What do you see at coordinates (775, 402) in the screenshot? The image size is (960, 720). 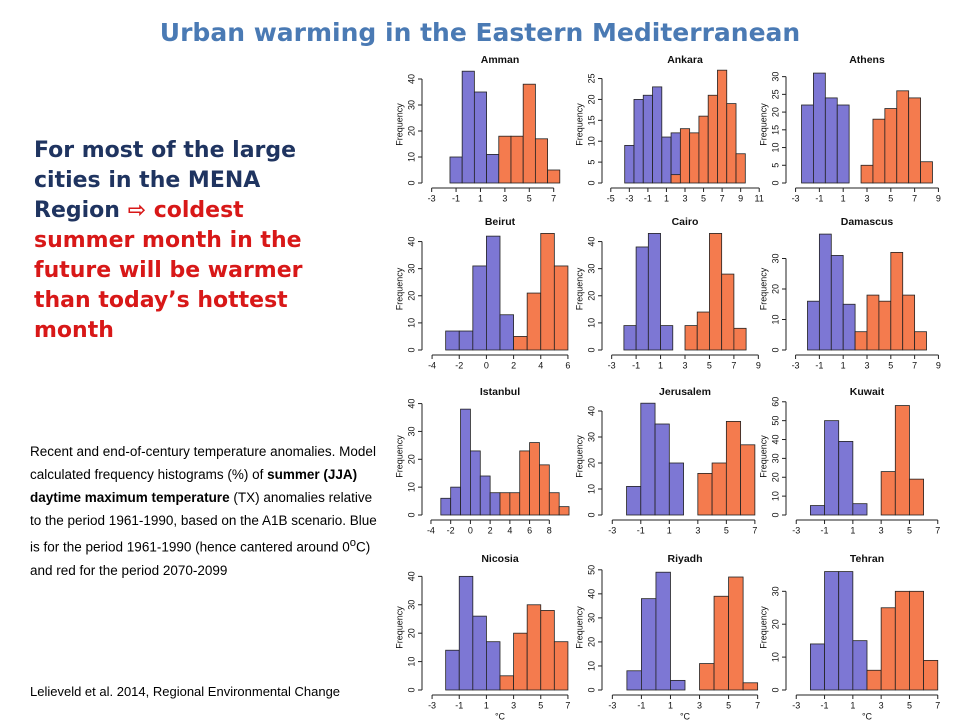 I see `y-tick-label: 60` at bounding box center [775, 402].